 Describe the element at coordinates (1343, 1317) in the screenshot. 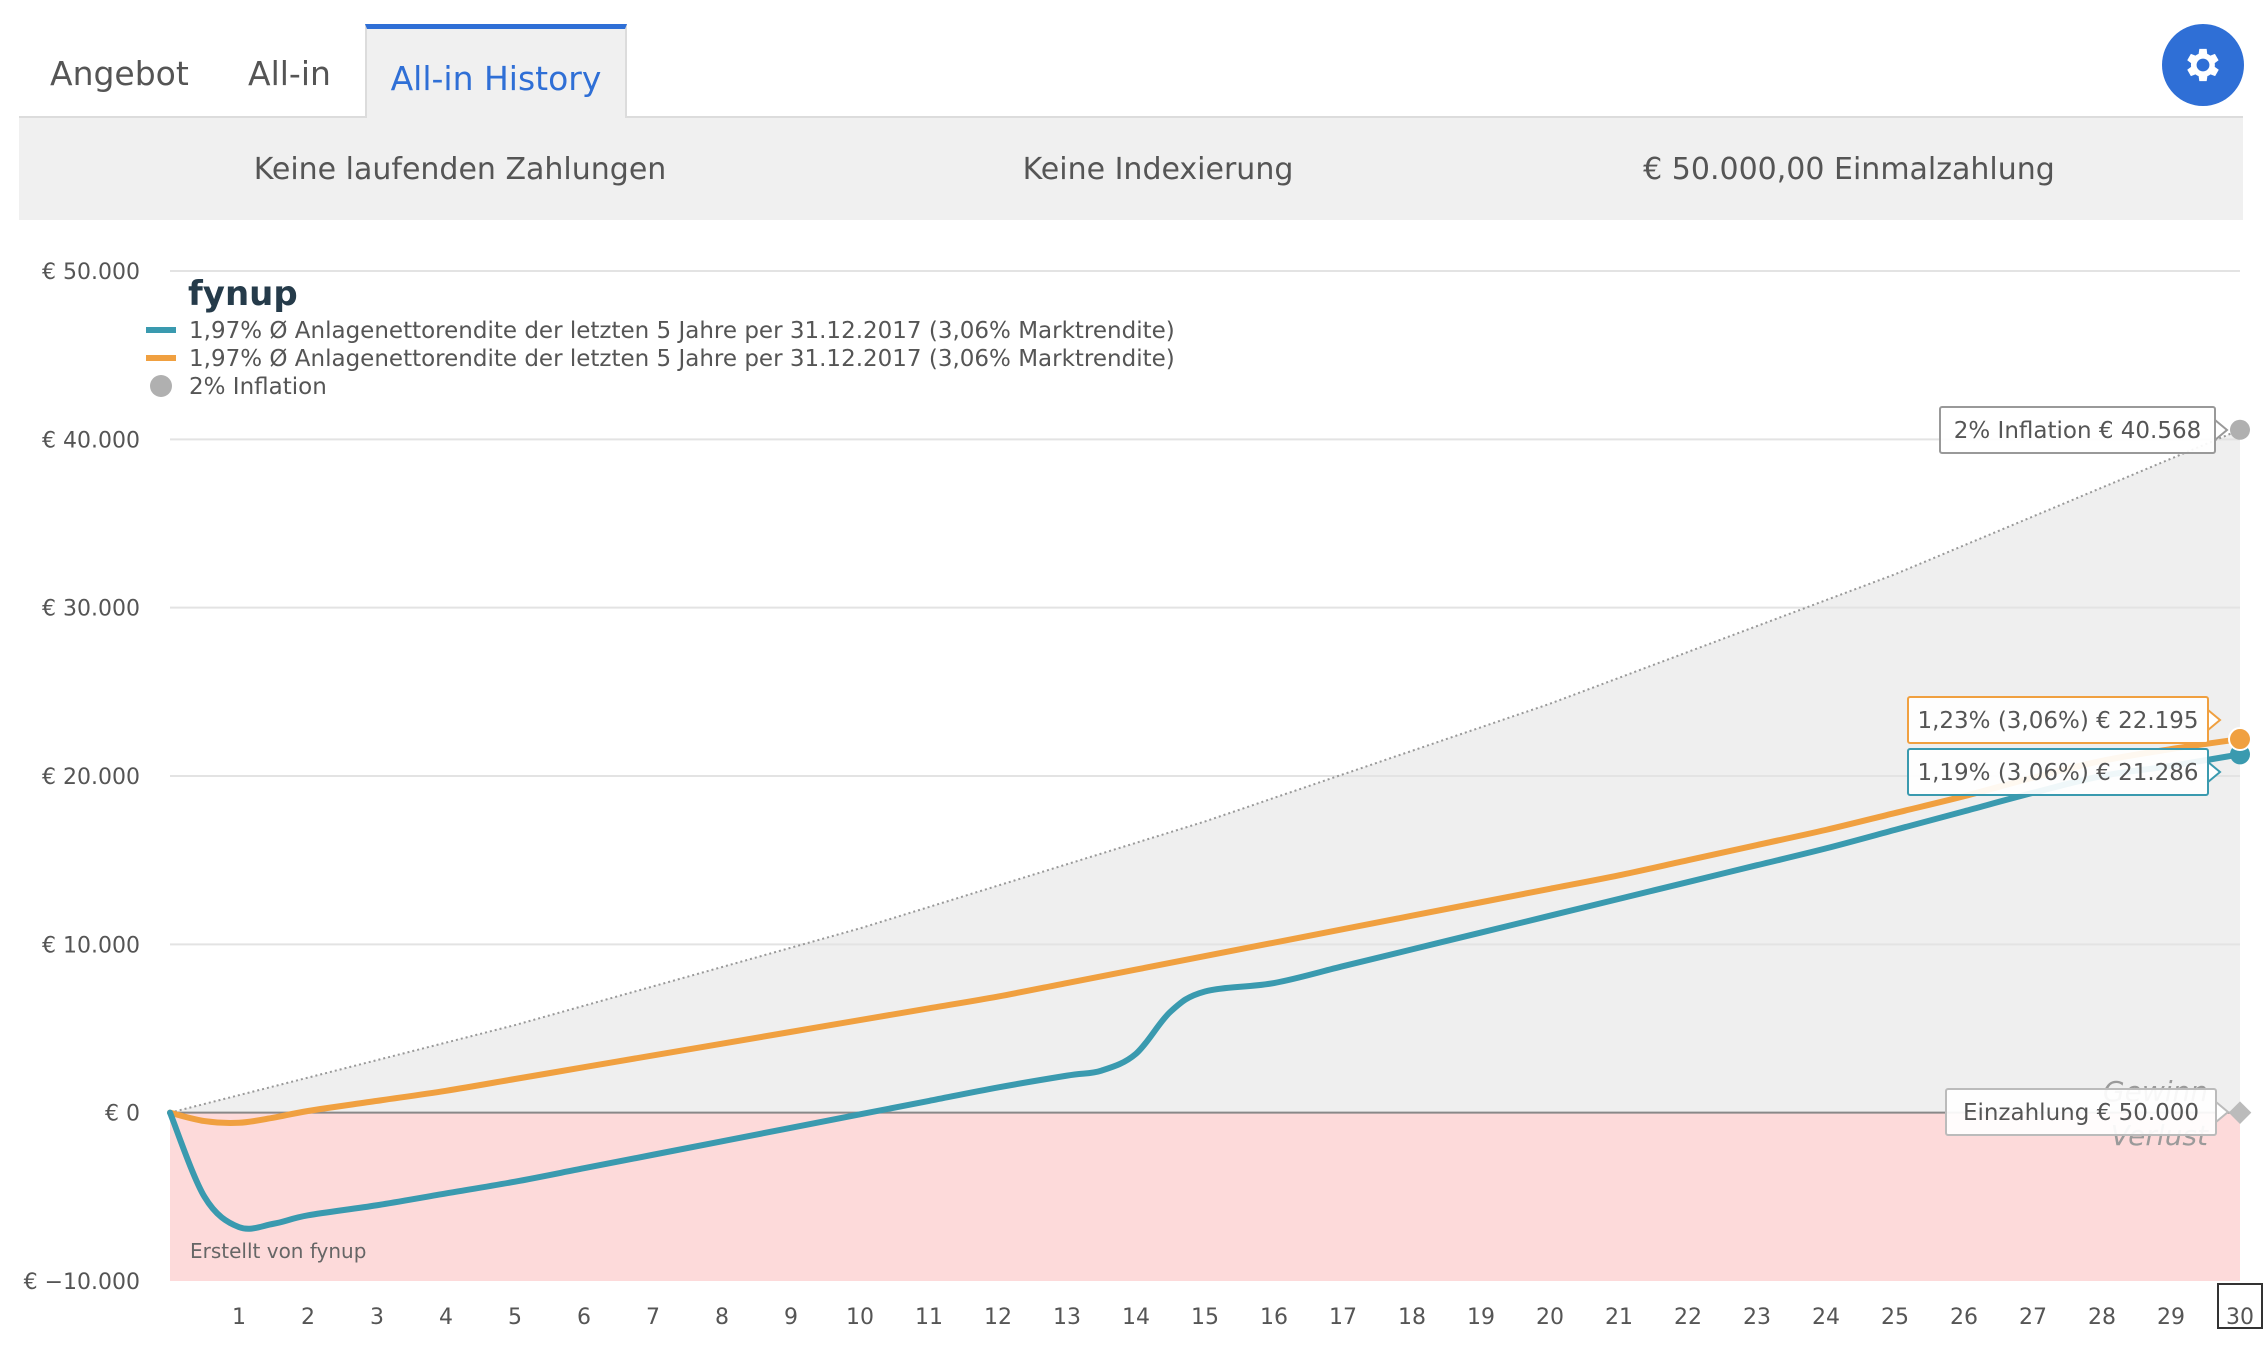

I see `x-tick-label: 17` at that location.